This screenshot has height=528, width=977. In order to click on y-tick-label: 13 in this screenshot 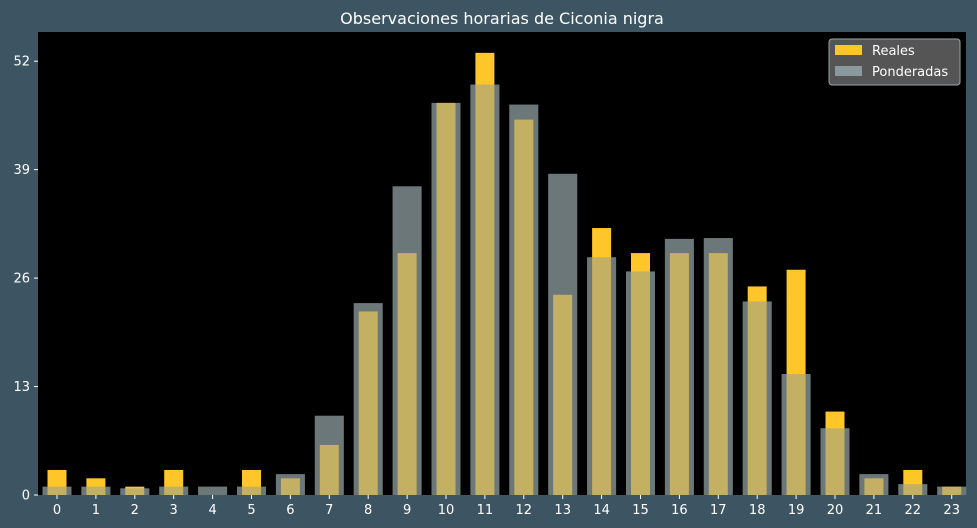, I will do `click(21, 387)`.